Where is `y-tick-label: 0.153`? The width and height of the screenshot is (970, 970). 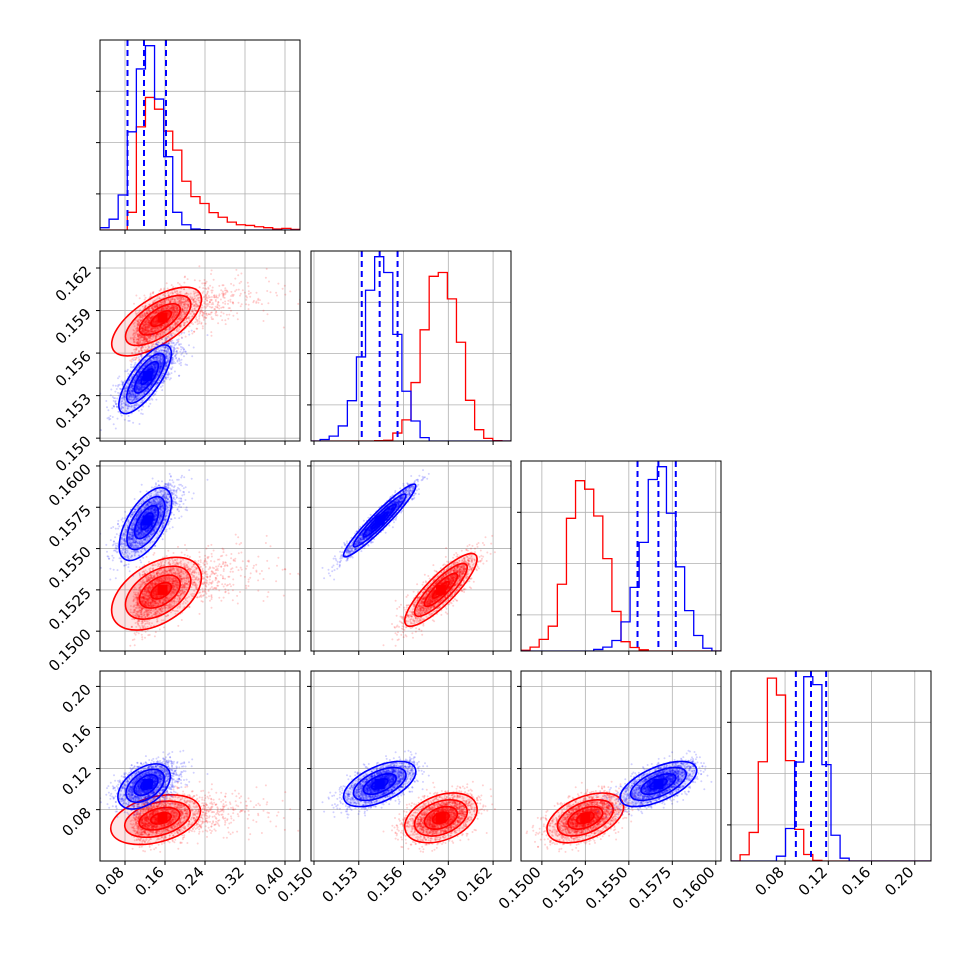 y-tick-label: 0.153 is located at coordinates (73, 411).